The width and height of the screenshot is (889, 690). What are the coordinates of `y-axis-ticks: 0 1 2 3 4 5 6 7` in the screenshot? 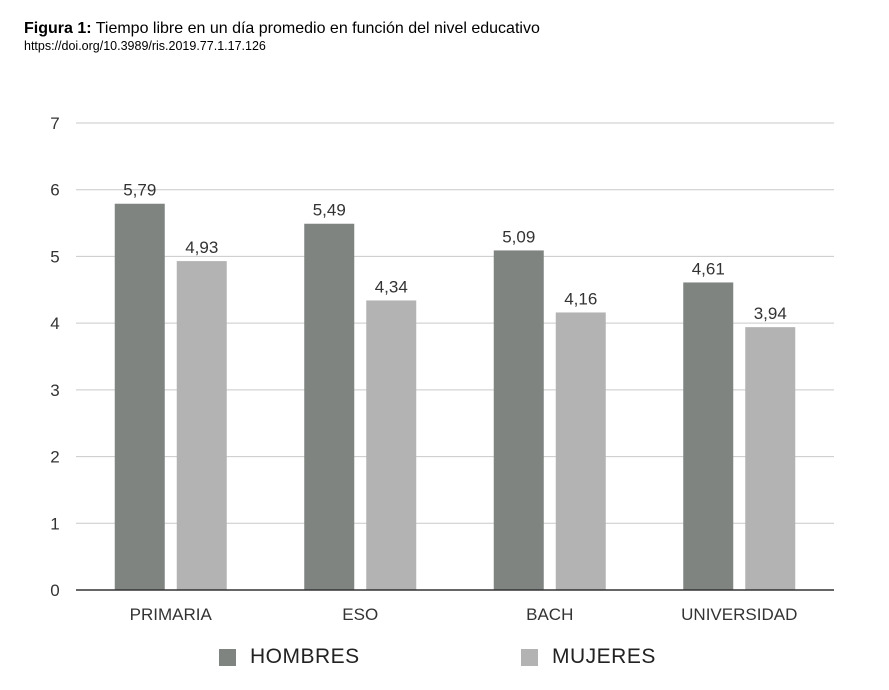 It's located at (54, 357).